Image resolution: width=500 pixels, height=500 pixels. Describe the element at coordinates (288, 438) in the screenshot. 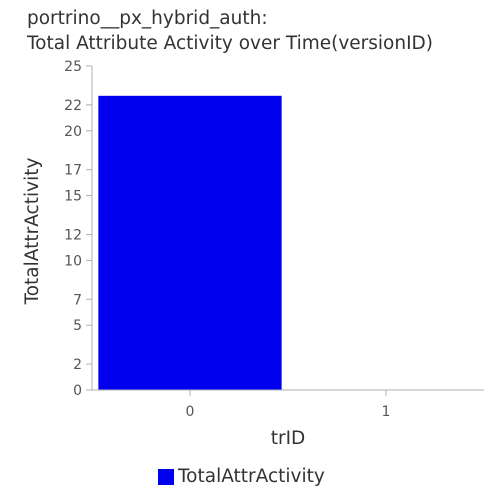

I see `x-axis-title: trID` at that location.